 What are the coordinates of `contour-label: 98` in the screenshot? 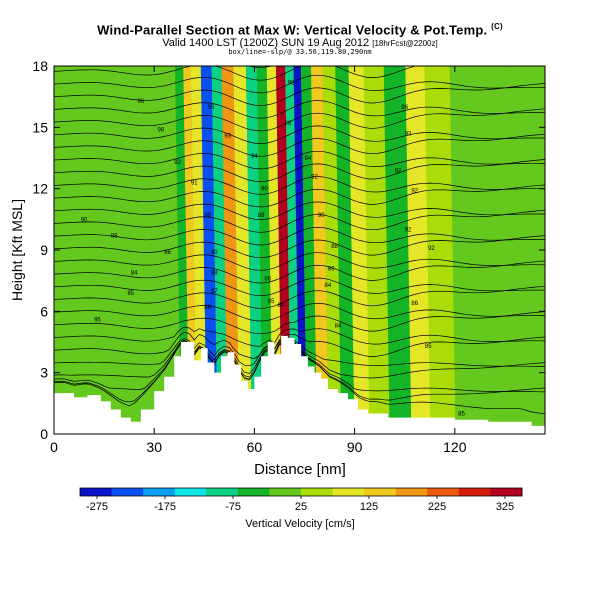 It's located at (161, 130).